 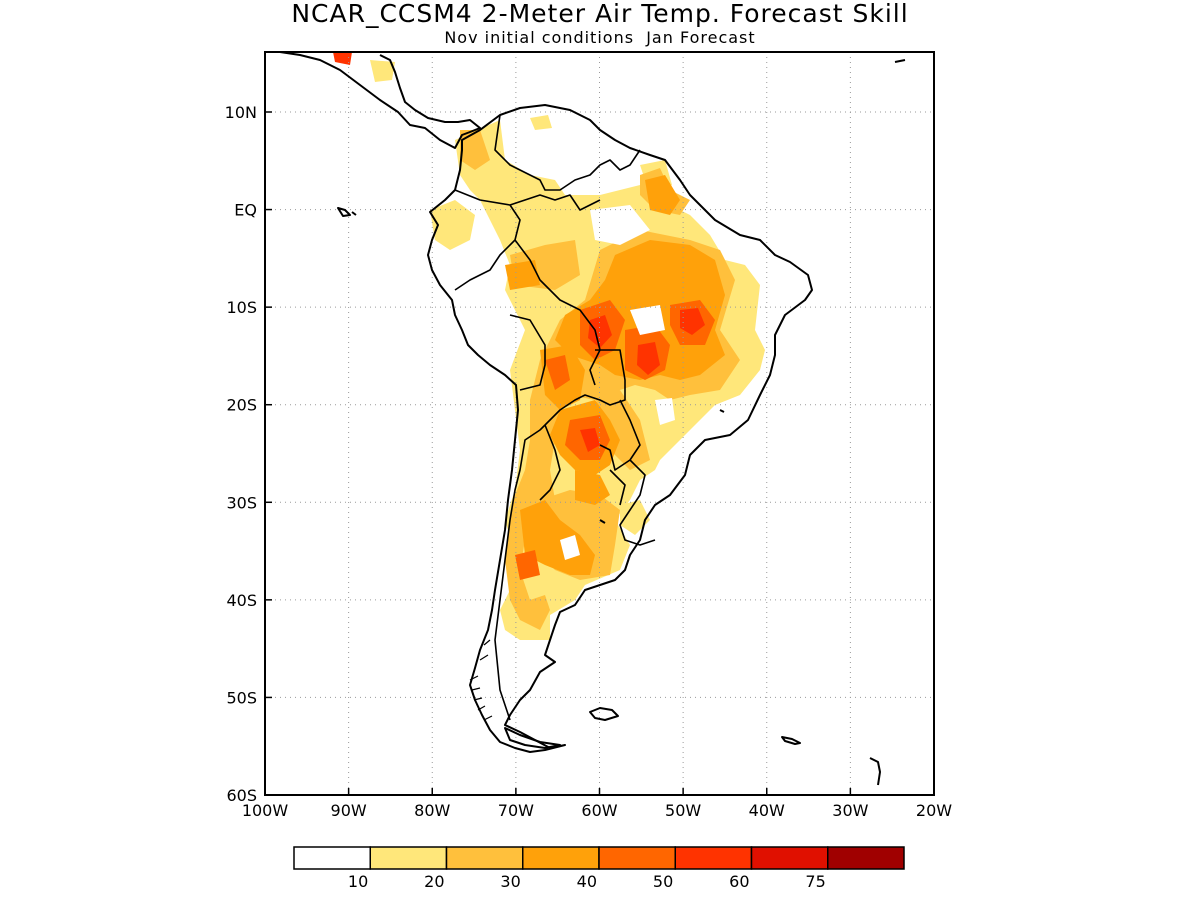 I want to click on colorbar-label: 40, so click(x=587, y=881).